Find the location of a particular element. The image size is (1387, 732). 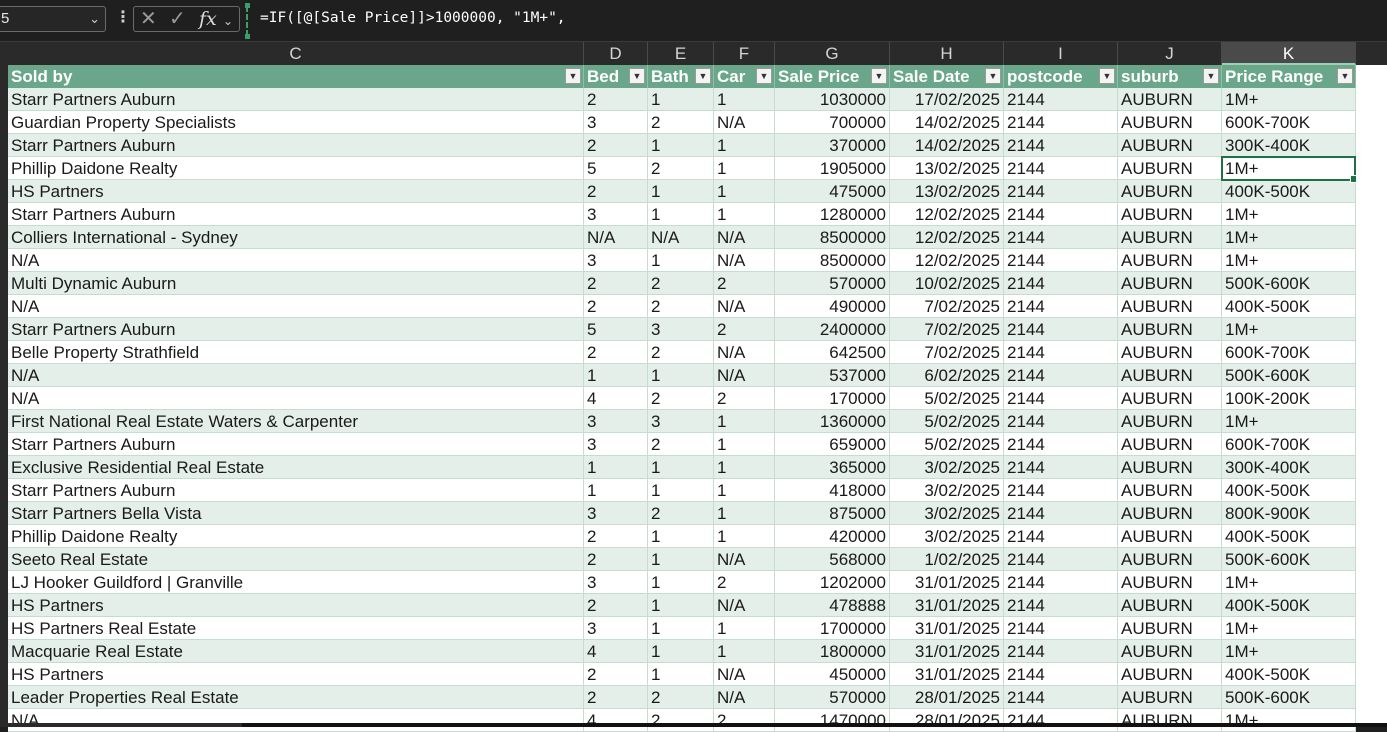

column-letter-k: K is located at coordinates (1289, 53).